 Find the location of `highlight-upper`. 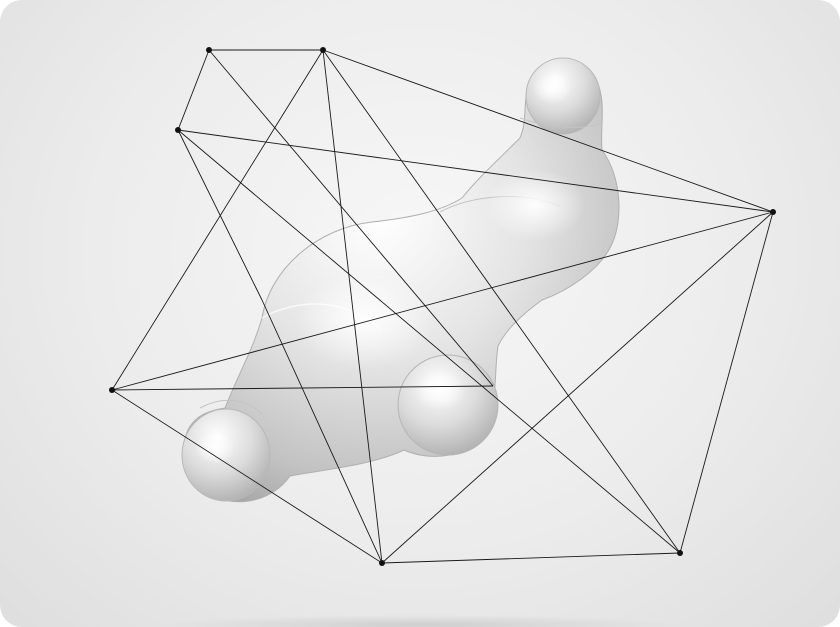

highlight-upper is located at coordinates (535, 205).